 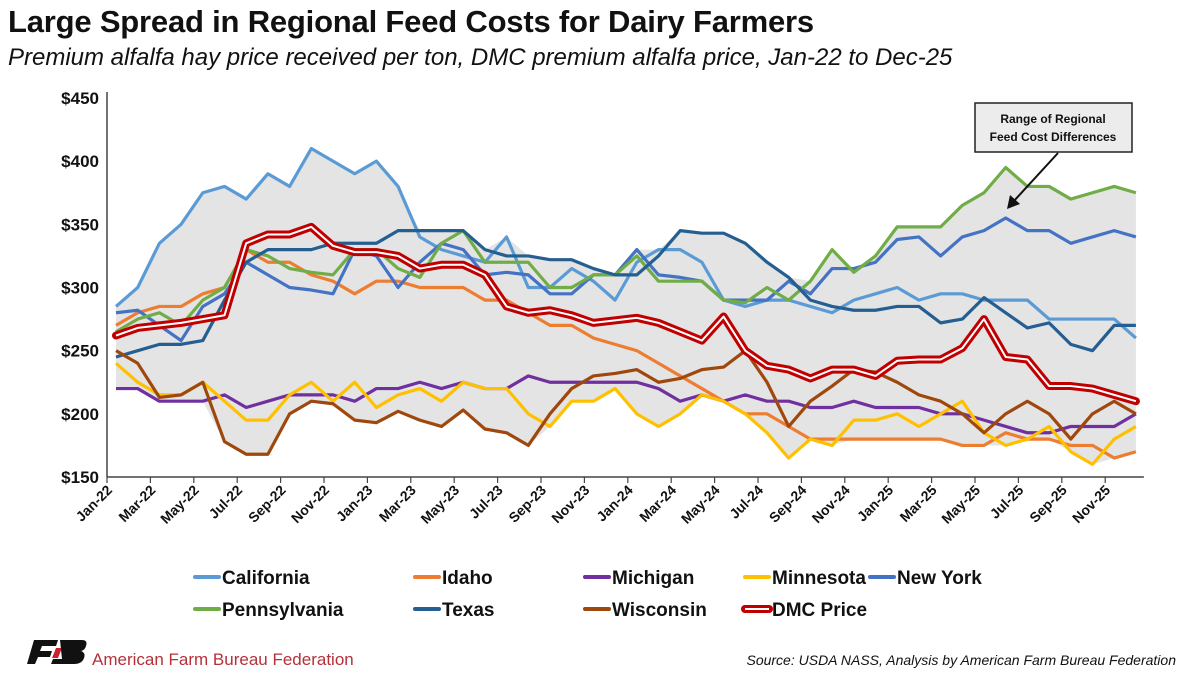 What do you see at coordinates (1007, 502) in the screenshot?
I see `x-tick-label: Jul-25` at bounding box center [1007, 502].